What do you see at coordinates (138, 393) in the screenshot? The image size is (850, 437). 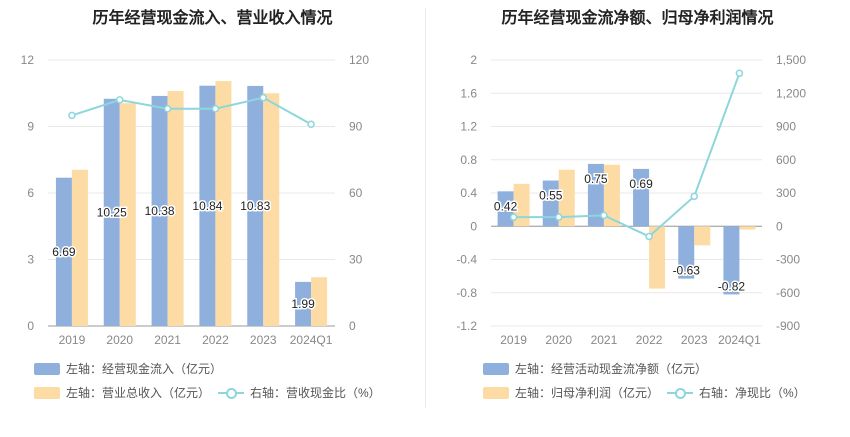 I see `legend-label: 左轴：营业总收入（亿元）` at bounding box center [138, 393].